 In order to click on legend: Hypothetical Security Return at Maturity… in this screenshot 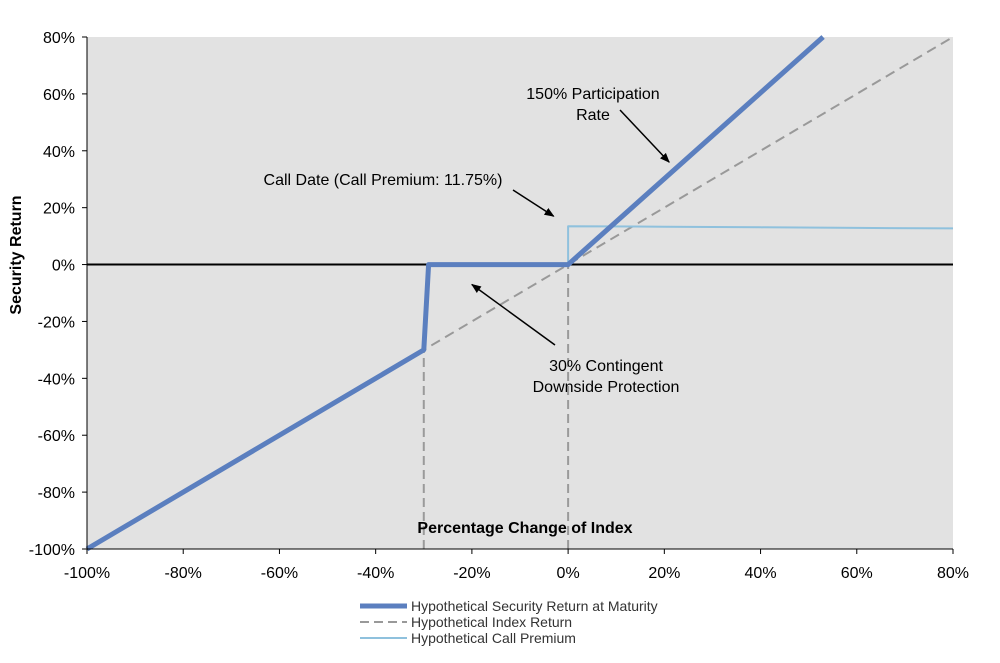, I will do `click(509, 622)`.